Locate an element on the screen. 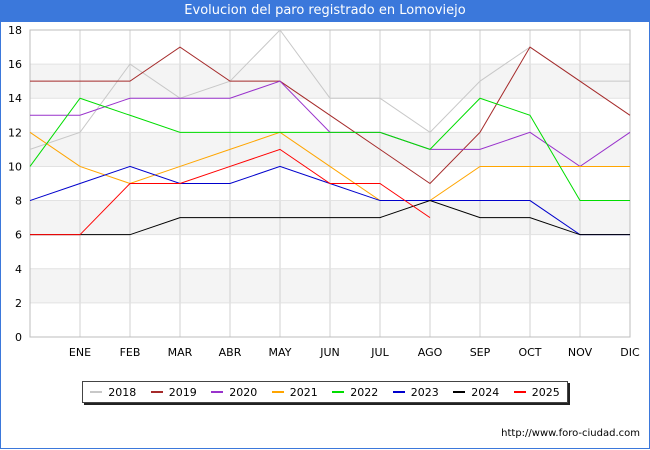 The height and width of the screenshot is (450, 650). legend-item-2020: 2020 is located at coordinates (234, 392).